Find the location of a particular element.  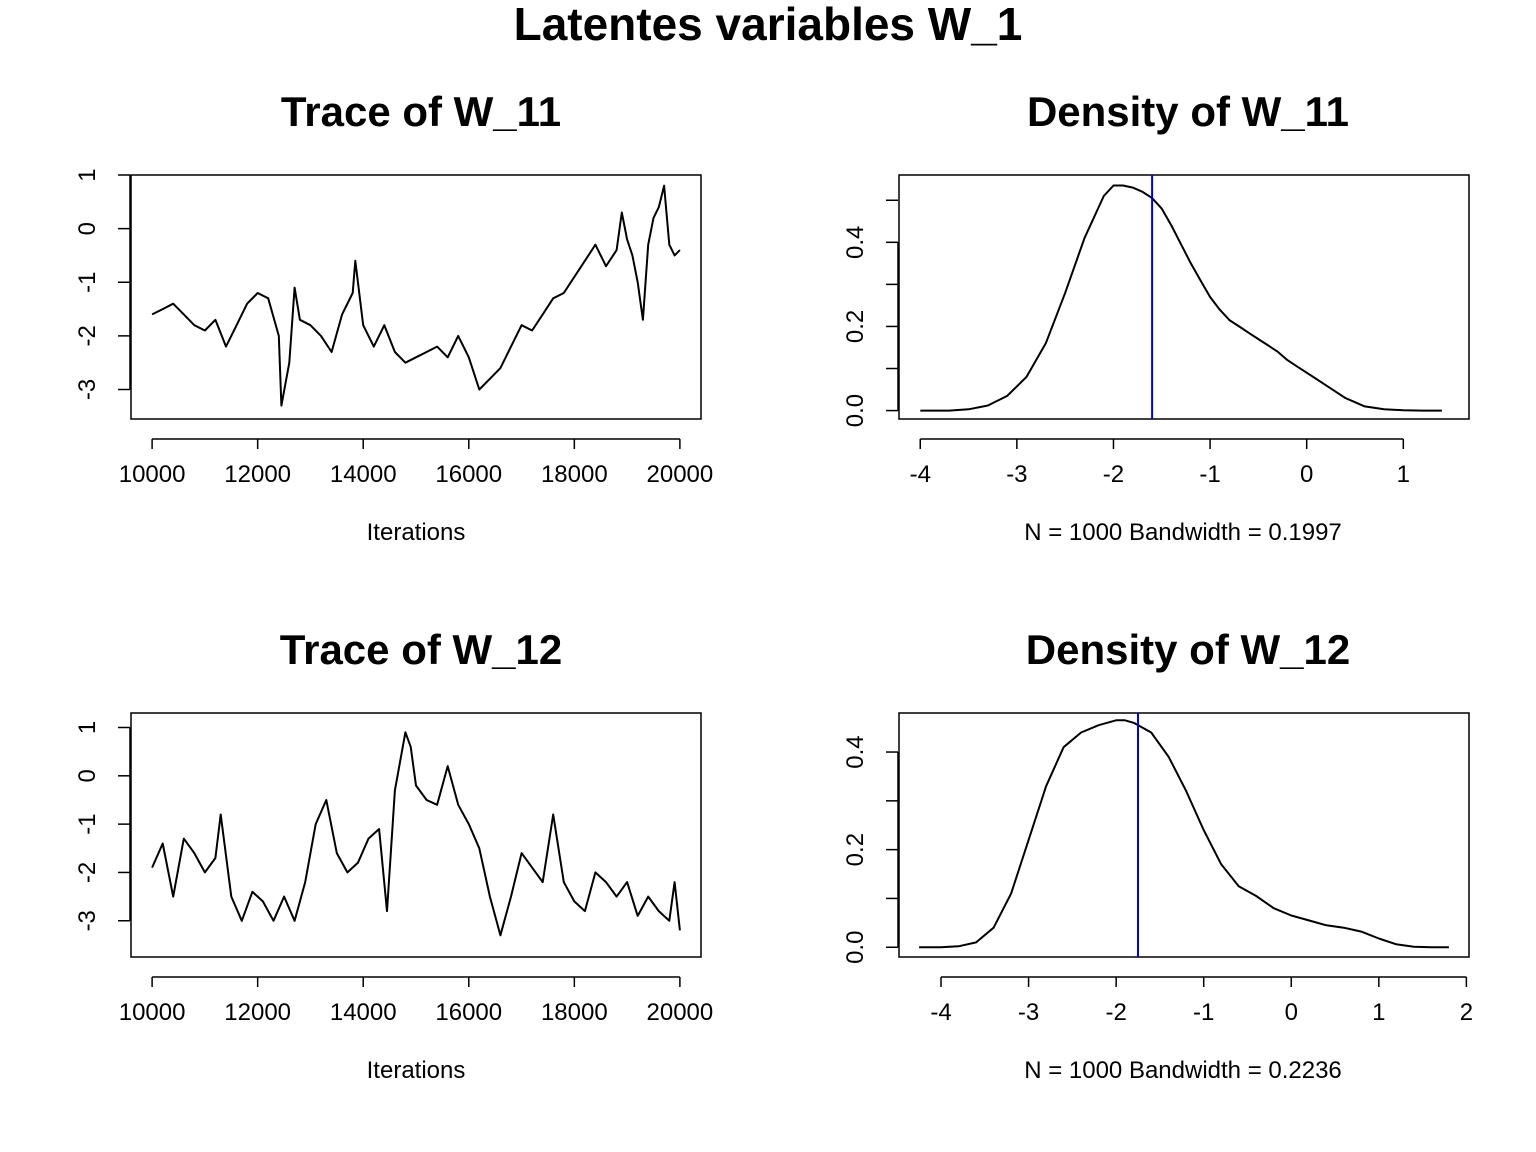

panel-title: Trace of W_12 is located at coordinates (421, 649).